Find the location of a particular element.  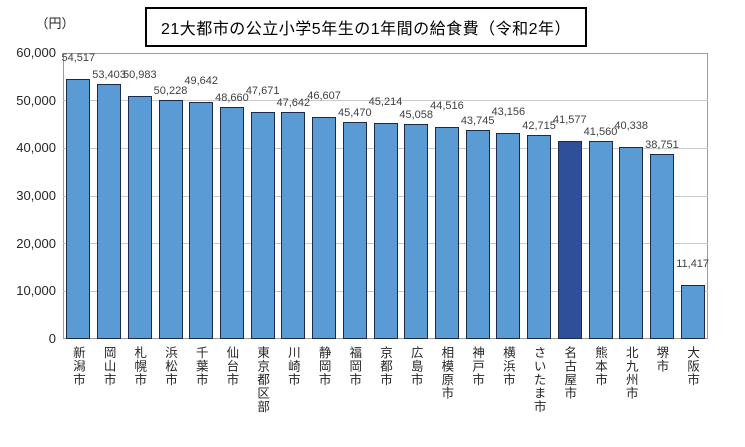

bar-さいたま市 is located at coordinates (539, 237).